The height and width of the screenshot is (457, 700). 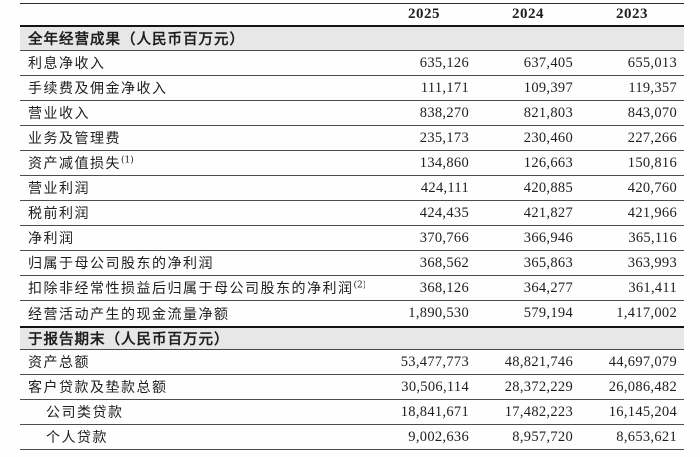 I want to click on value-2025: 424,435, so click(x=444, y=212).